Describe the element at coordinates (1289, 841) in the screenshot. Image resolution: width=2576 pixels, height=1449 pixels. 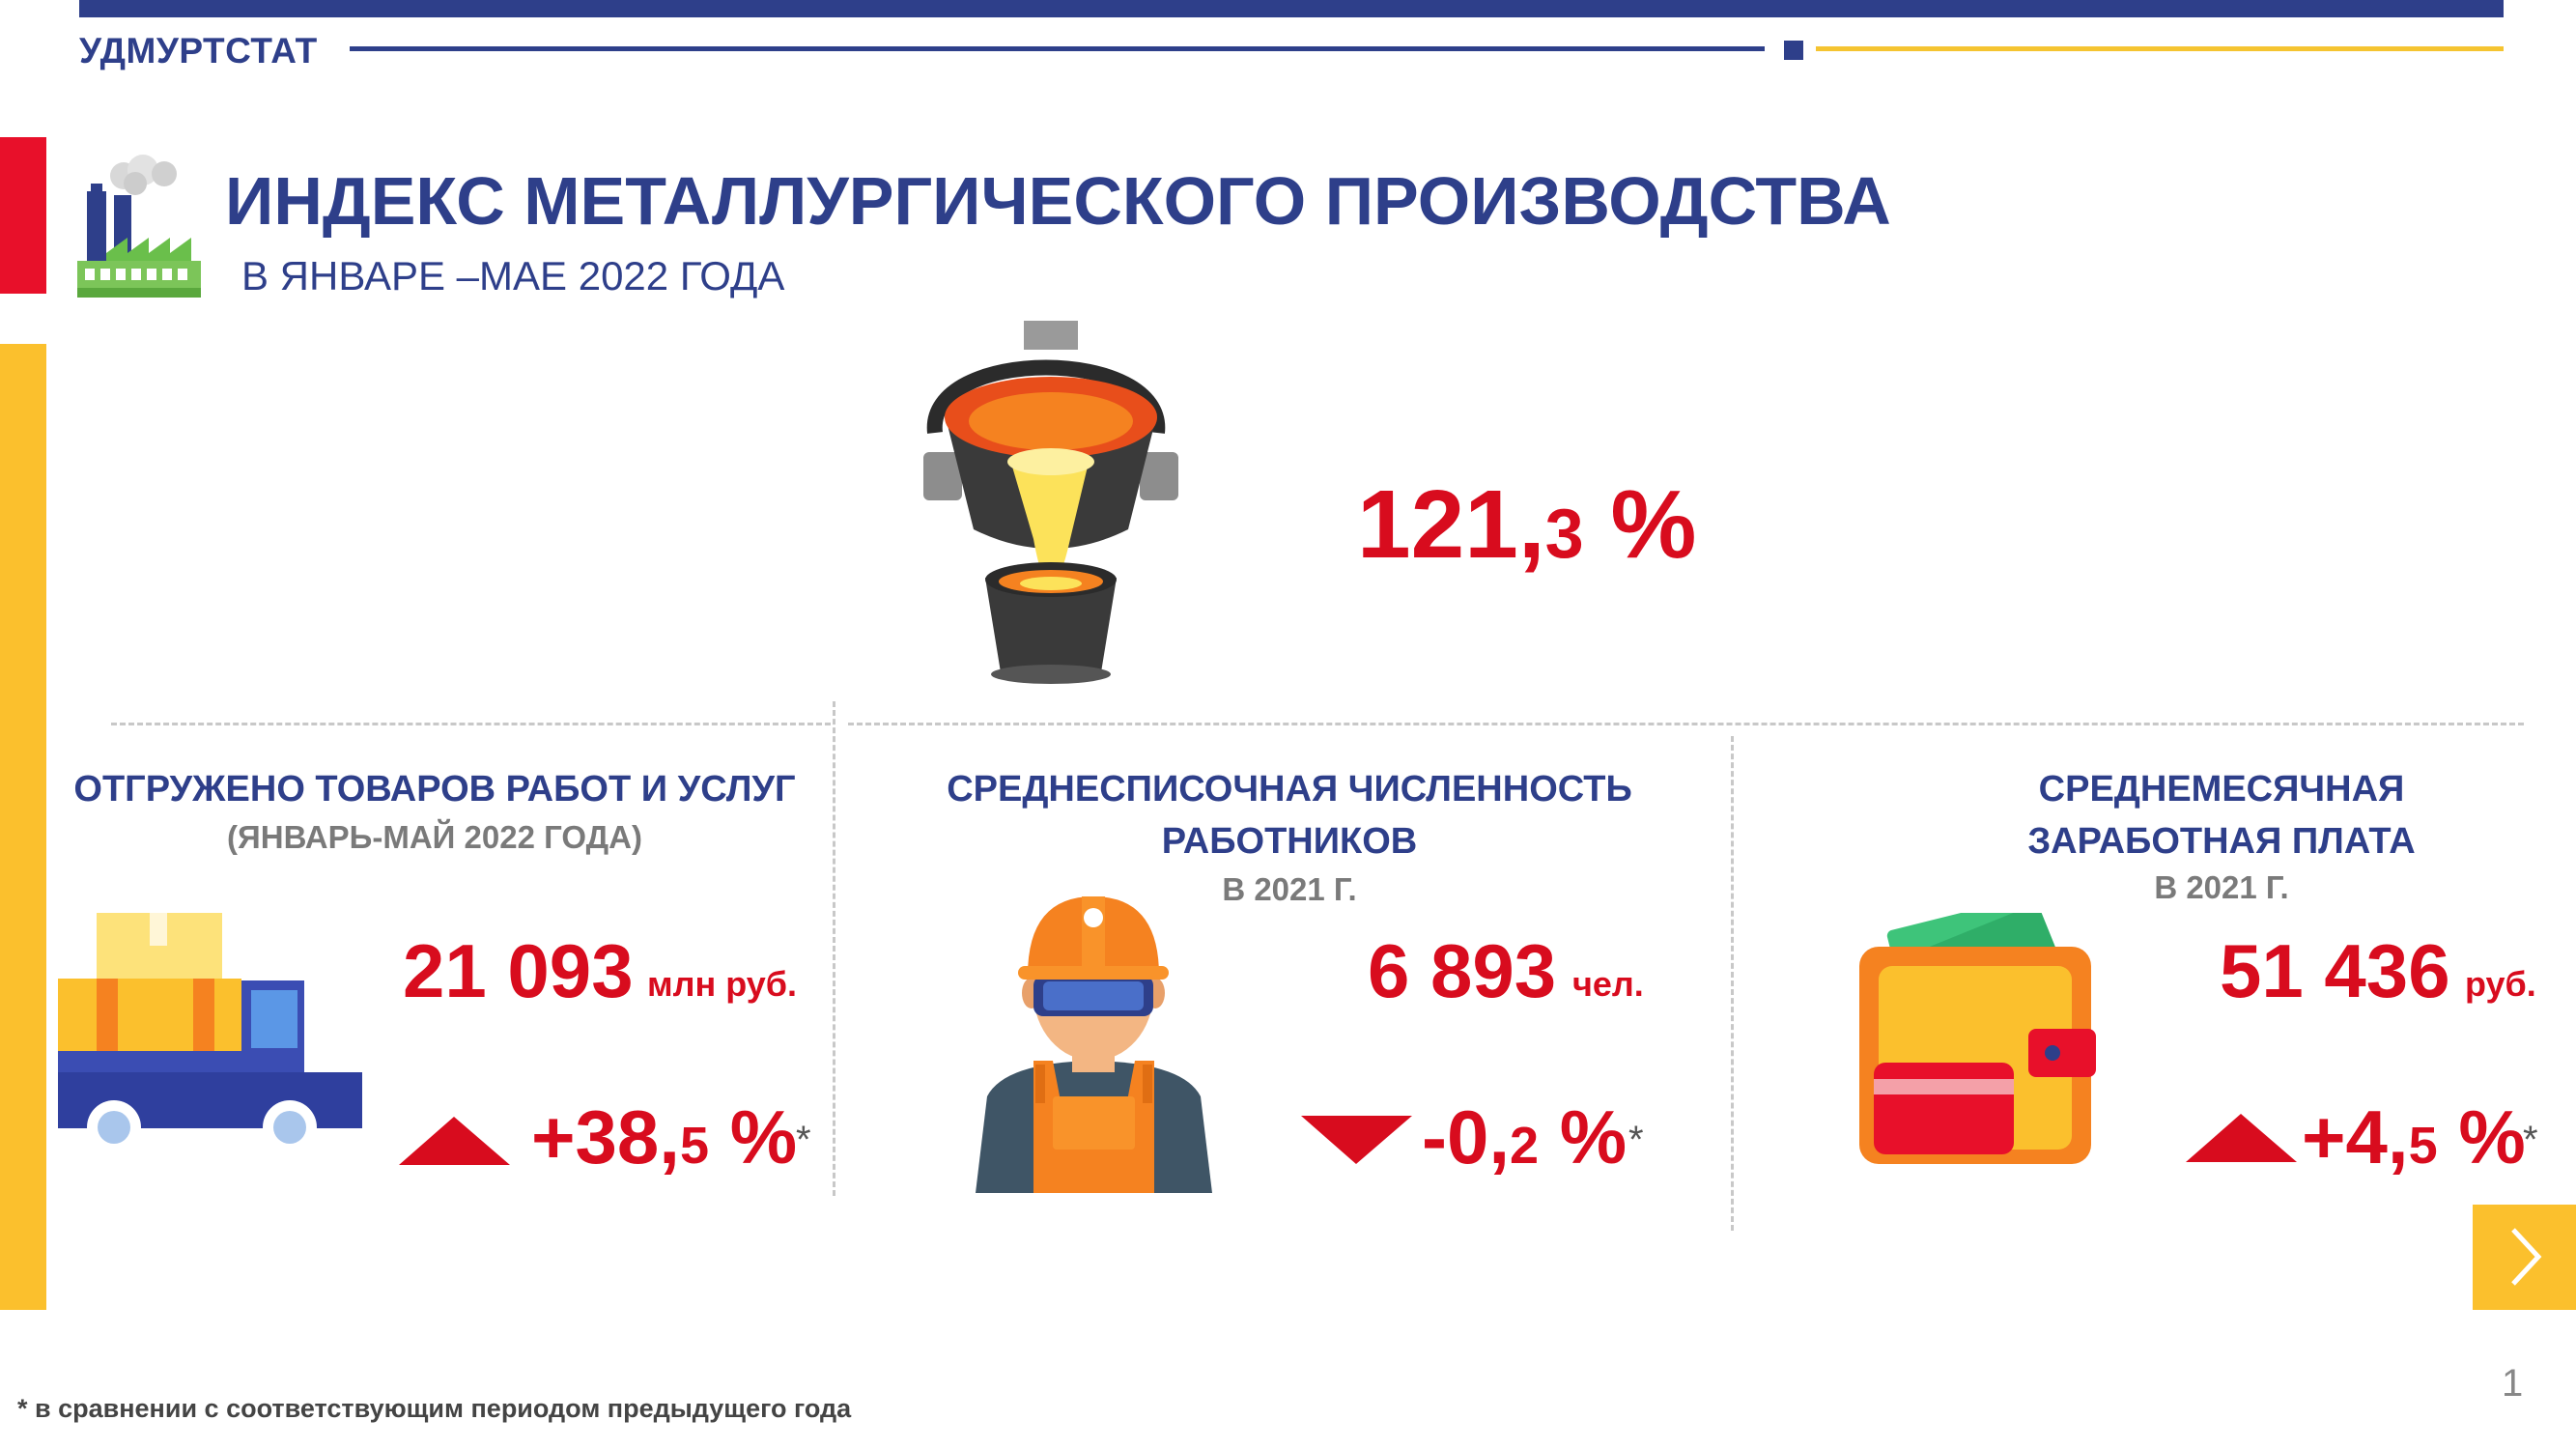
I see `headcount-heading-line2: РАБОТНИКОВ` at that location.